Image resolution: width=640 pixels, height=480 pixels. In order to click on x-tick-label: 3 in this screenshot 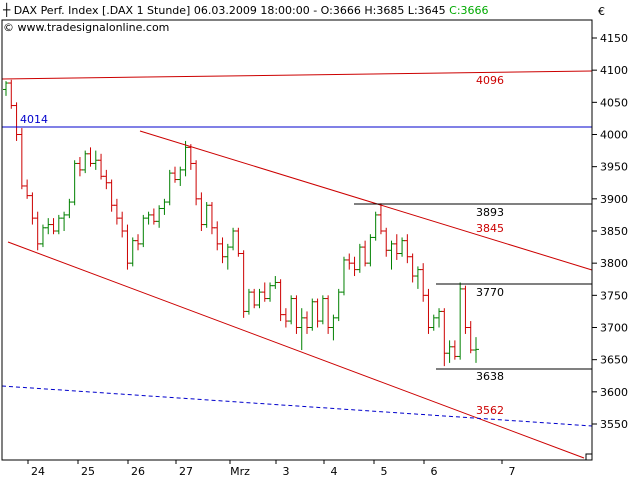, I will do `click(286, 471)`.